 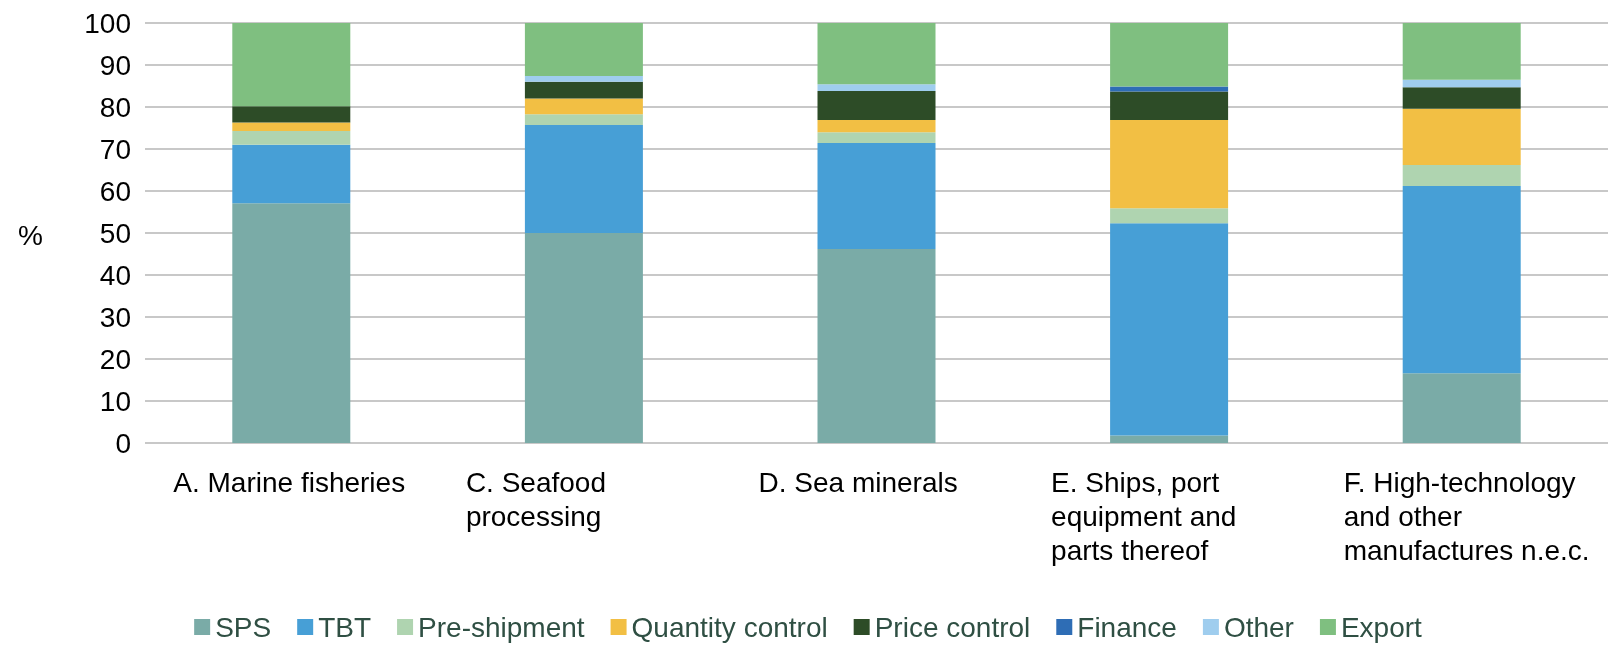 What do you see at coordinates (289, 482) in the screenshot?
I see `x-tick-label: A. Marine fisheries` at bounding box center [289, 482].